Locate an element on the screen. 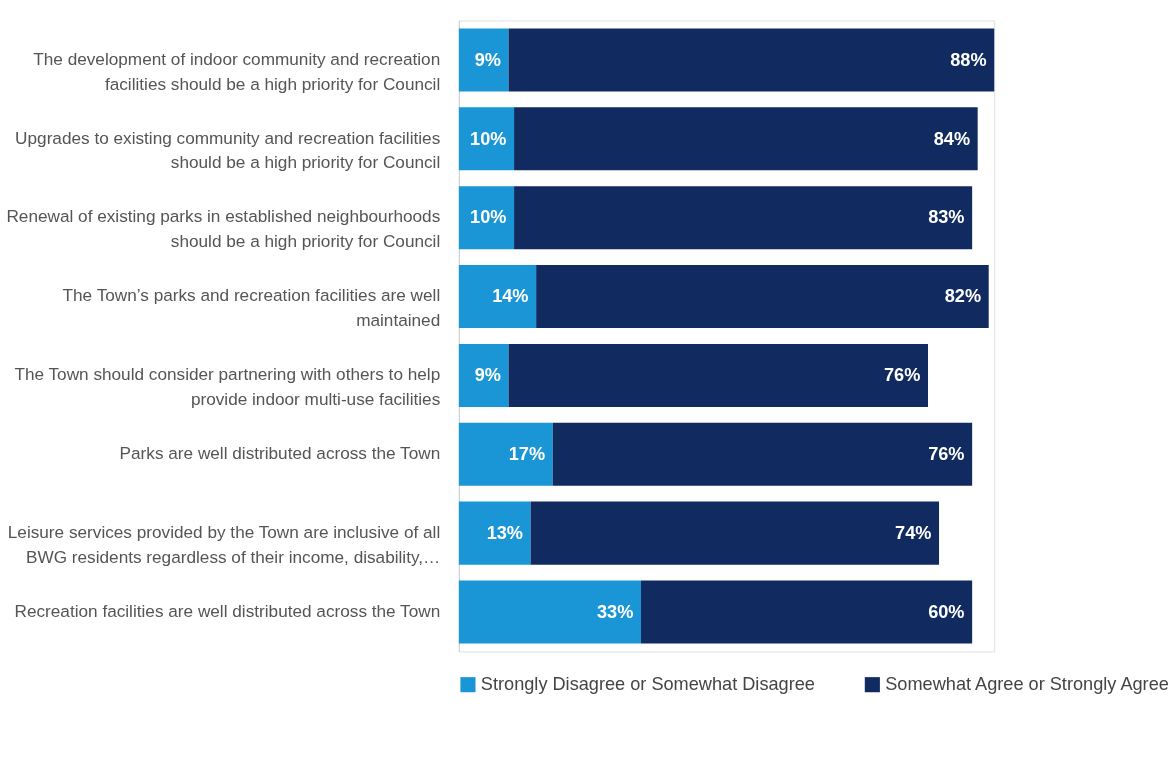 Image resolution: width=1173 pixels, height=776 pixels. data-label: 60% is located at coordinates (946, 611).